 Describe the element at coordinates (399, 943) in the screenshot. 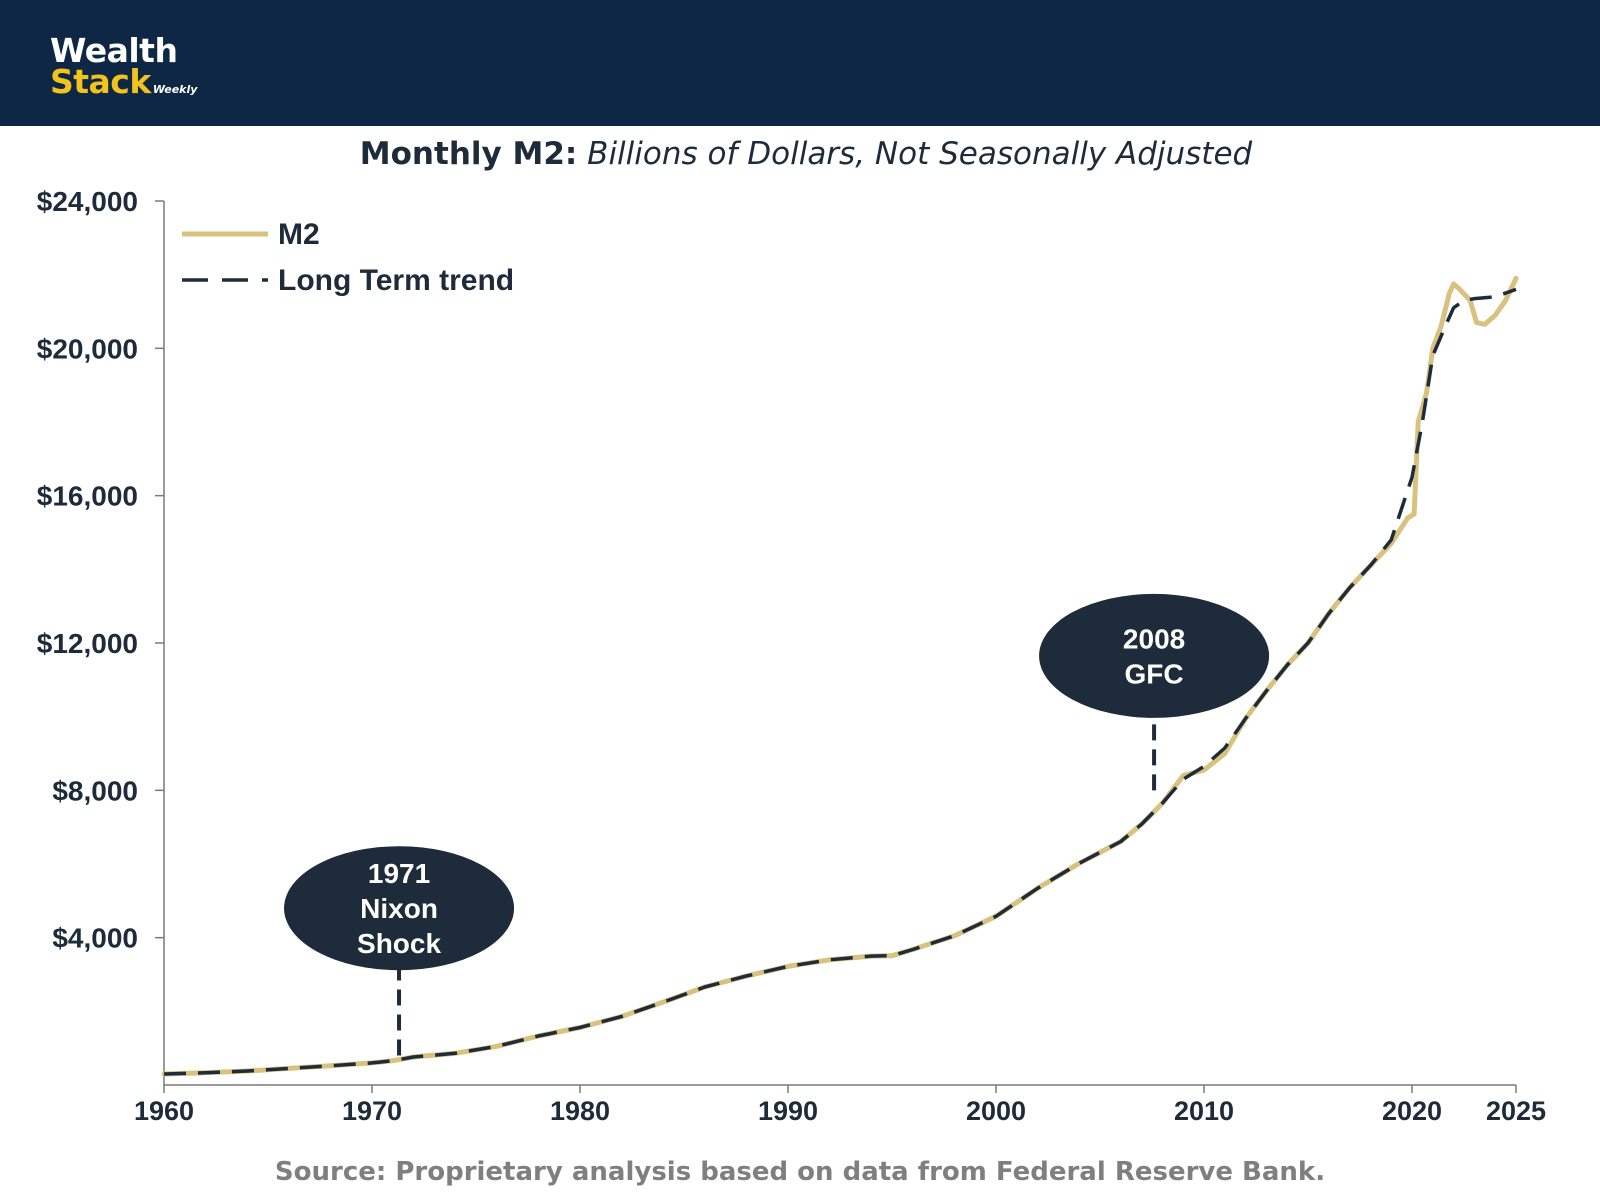

I see `annotation-label: Shock` at that location.